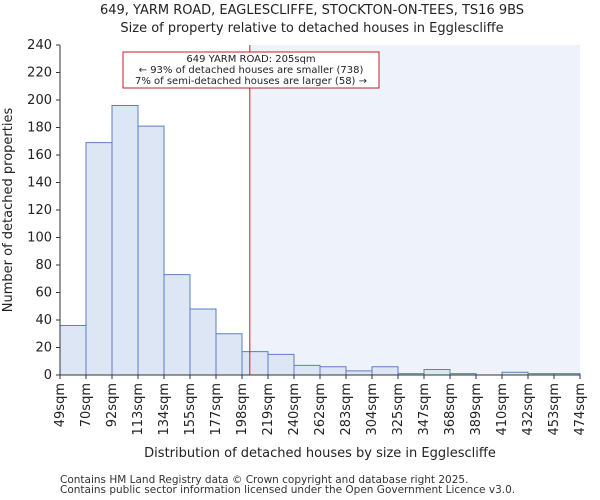 The height and width of the screenshot is (500, 600). Describe the element at coordinates (112, 405) in the screenshot. I see `x-tick-label: 92sqm` at that location.